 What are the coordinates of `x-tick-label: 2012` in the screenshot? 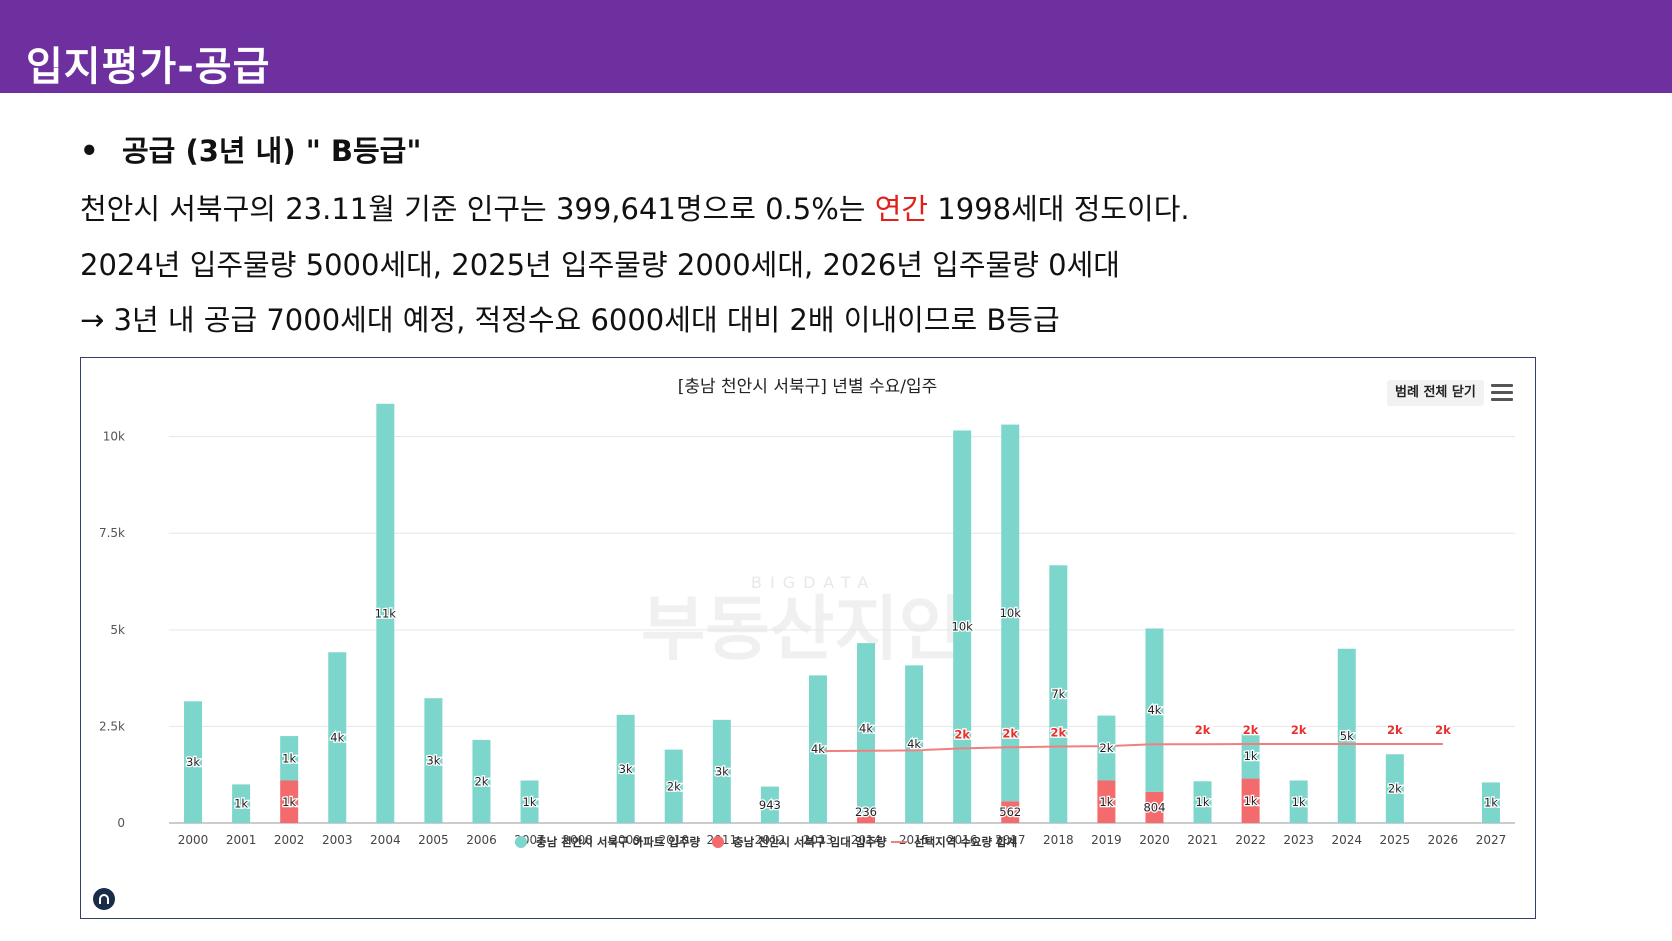 It's located at (770, 840).